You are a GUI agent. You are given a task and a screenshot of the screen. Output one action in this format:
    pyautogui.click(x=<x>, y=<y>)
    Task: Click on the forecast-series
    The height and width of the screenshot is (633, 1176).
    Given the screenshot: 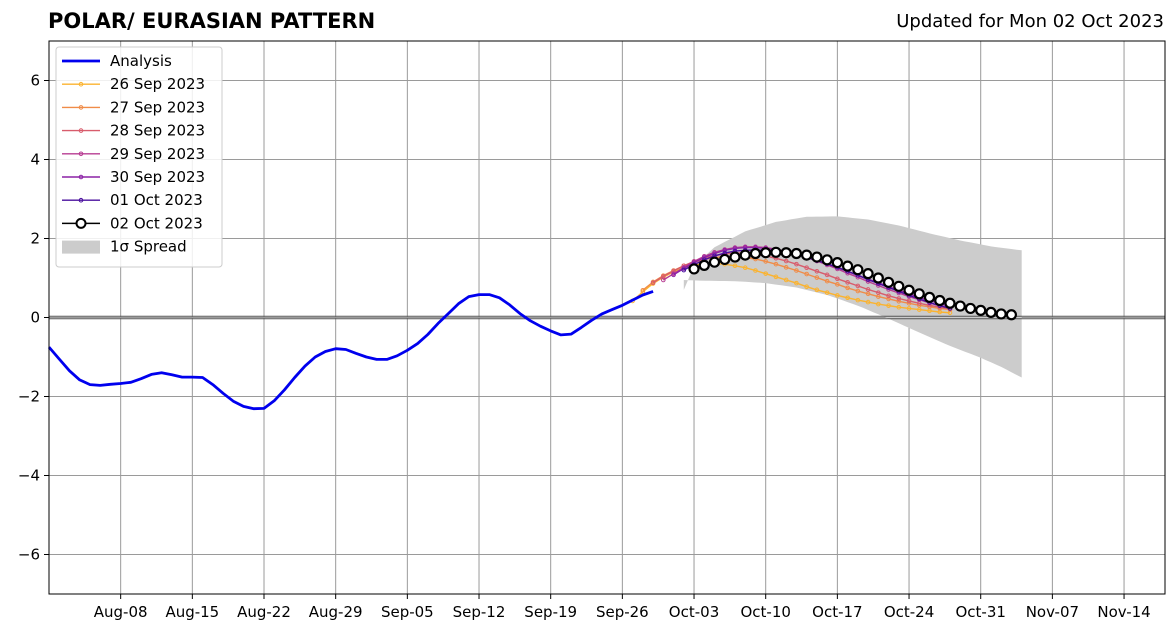 What is the action you would take?
    pyautogui.click(x=824, y=282)
    